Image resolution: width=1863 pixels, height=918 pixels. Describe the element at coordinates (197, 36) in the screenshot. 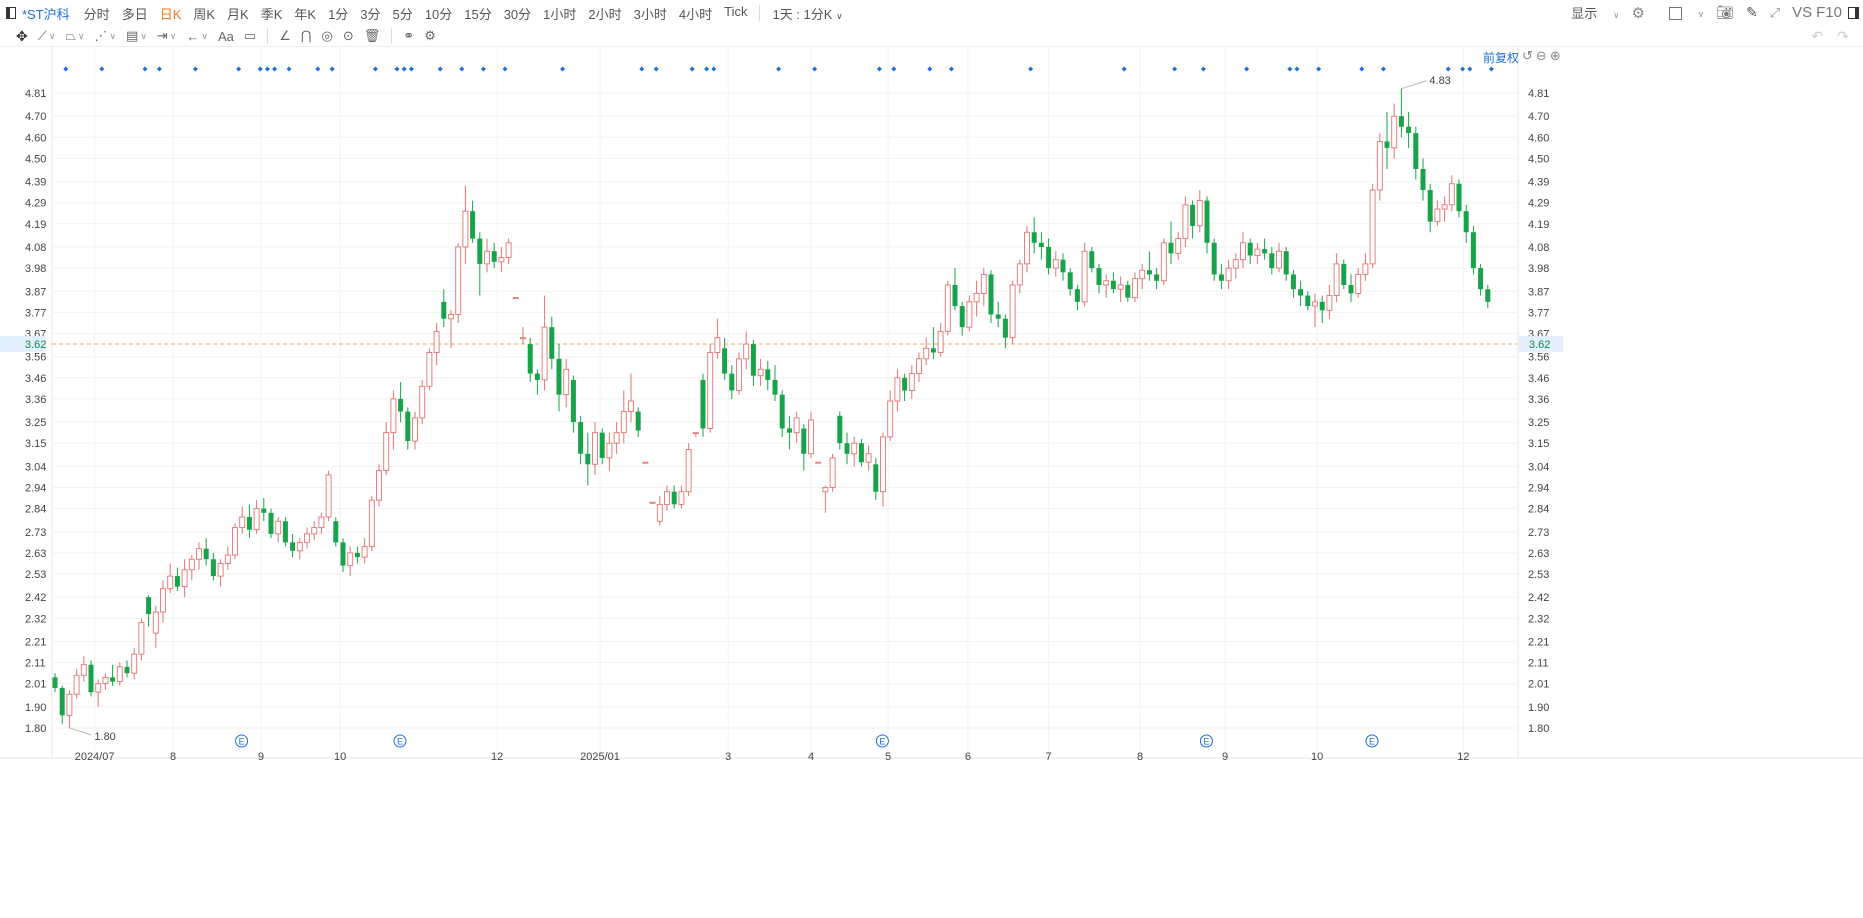

I see `arrow-tool: ← ∨` at that location.